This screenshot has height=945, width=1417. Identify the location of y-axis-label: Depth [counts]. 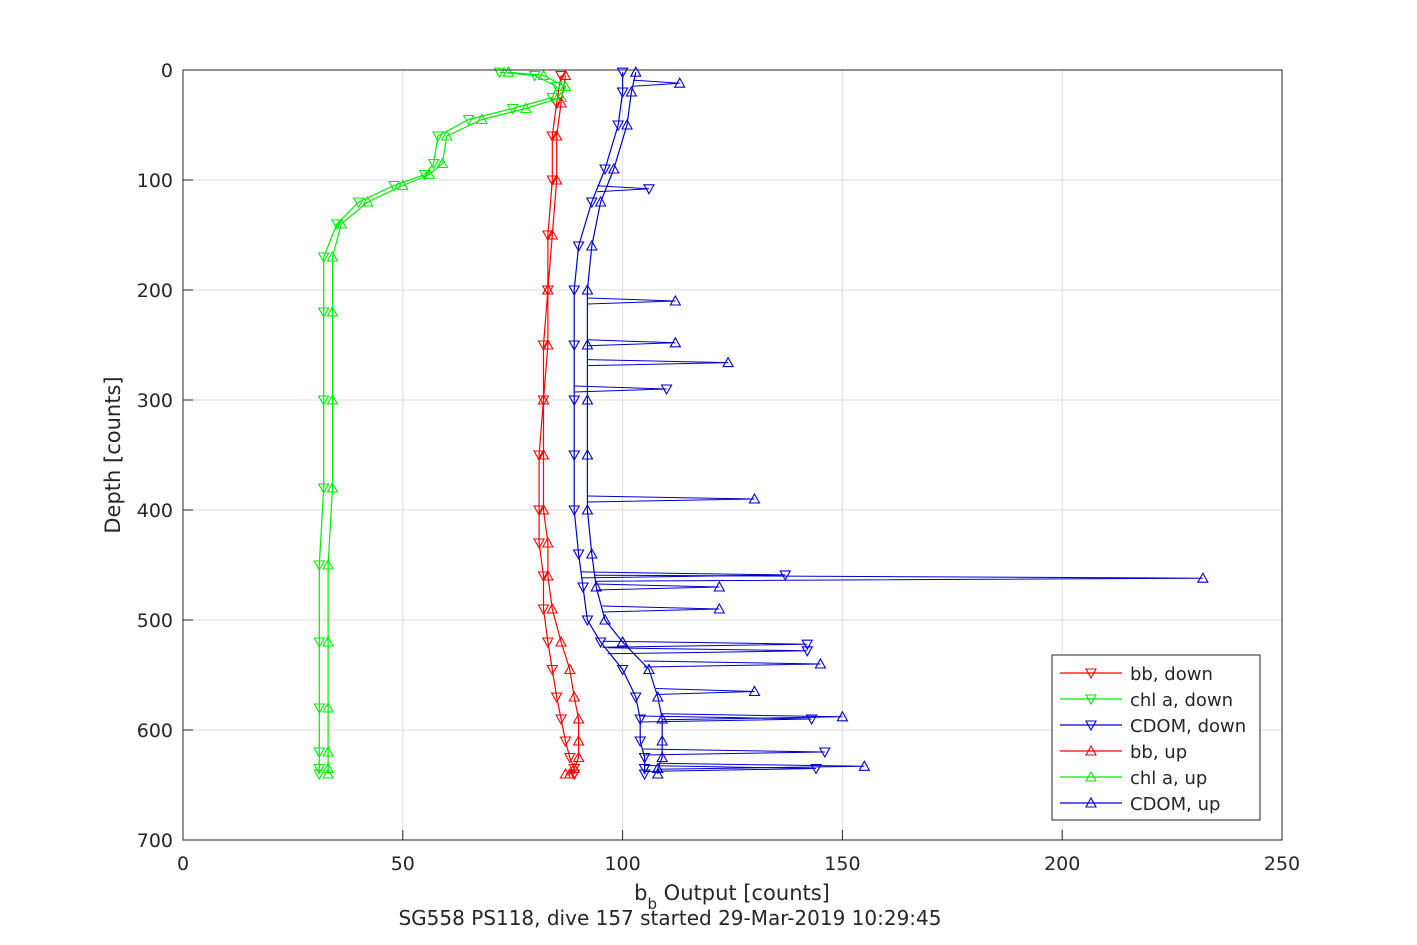
(113, 454).